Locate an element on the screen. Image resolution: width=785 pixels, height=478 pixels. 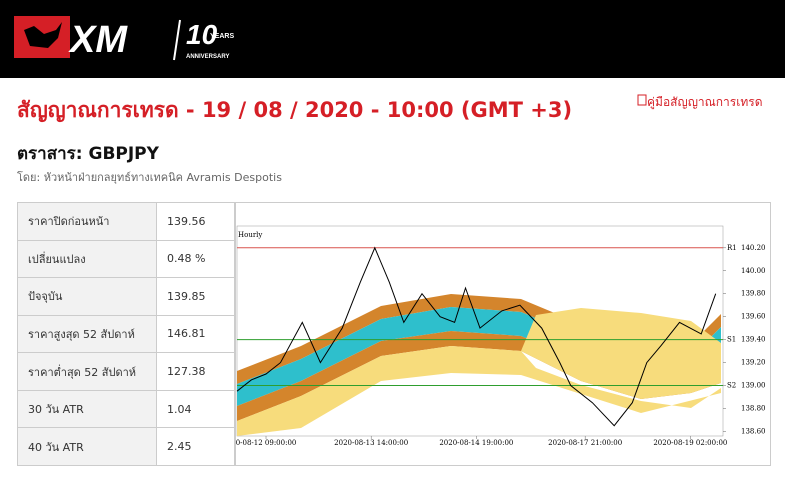
band-cyan is located at coordinates (479, 356).